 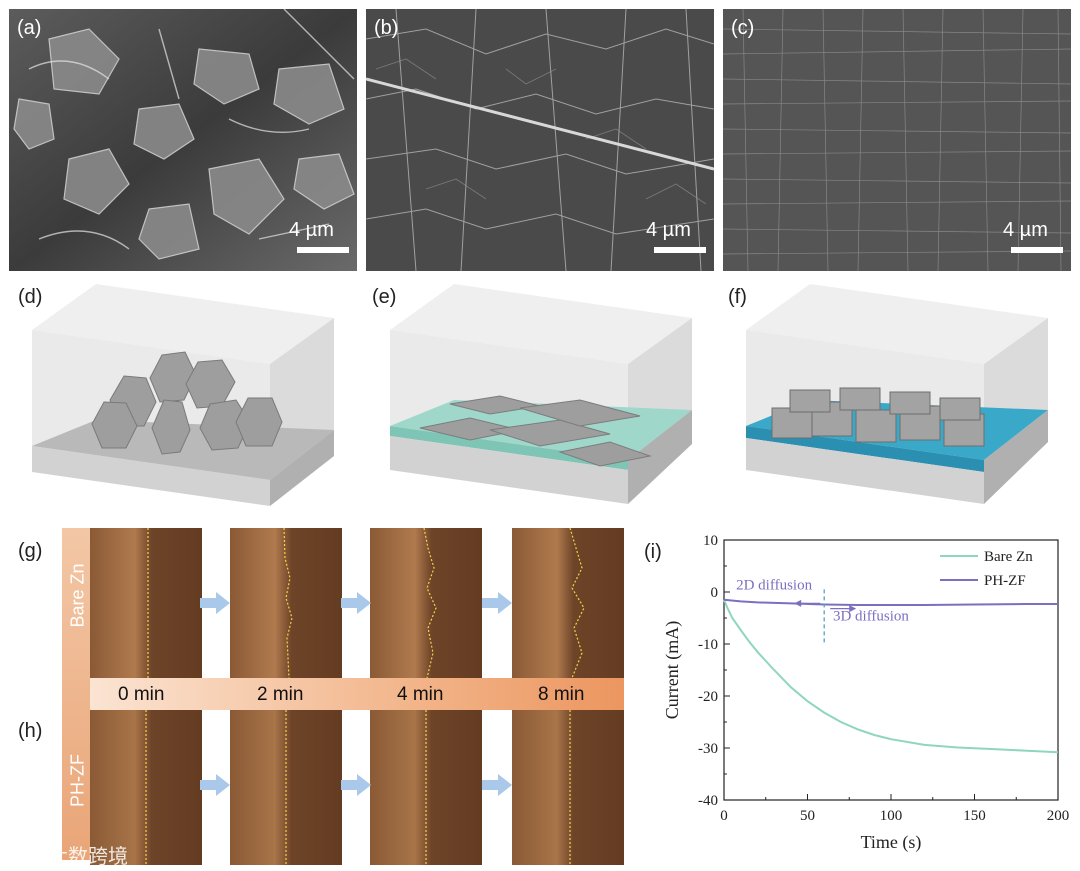 What do you see at coordinates (561, 694) in the screenshot?
I see `time-label-8: 8 min` at bounding box center [561, 694].